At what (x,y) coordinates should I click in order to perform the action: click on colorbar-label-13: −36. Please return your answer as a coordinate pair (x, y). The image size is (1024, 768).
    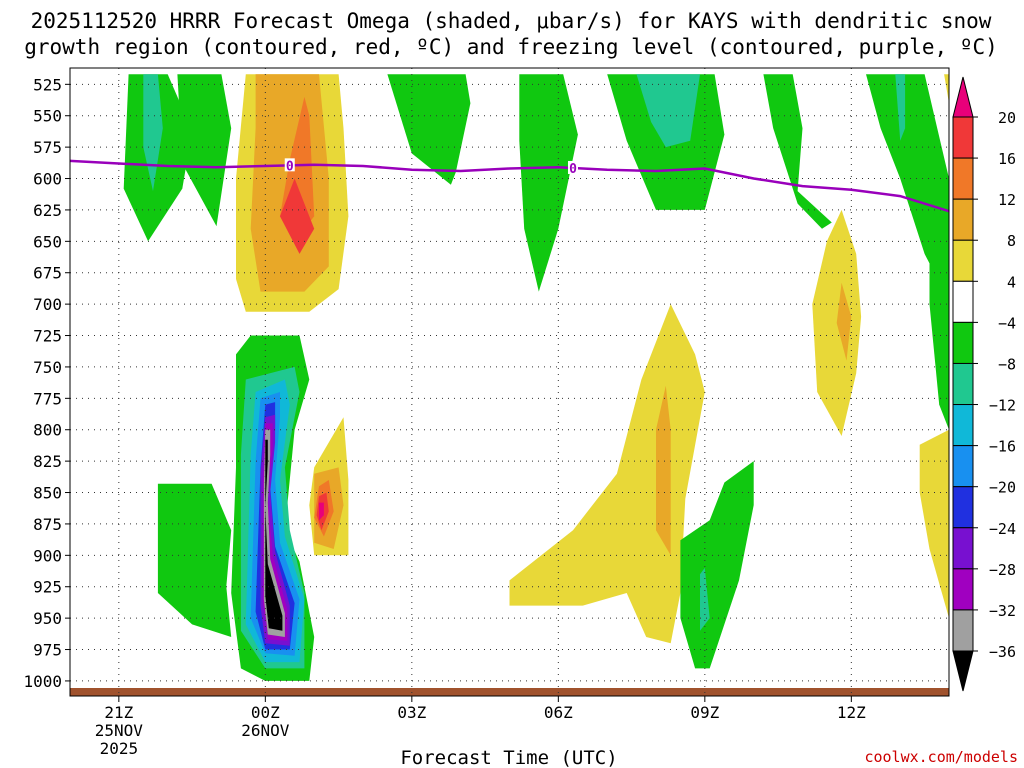
    Looking at the image, I should click on (1002, 652).